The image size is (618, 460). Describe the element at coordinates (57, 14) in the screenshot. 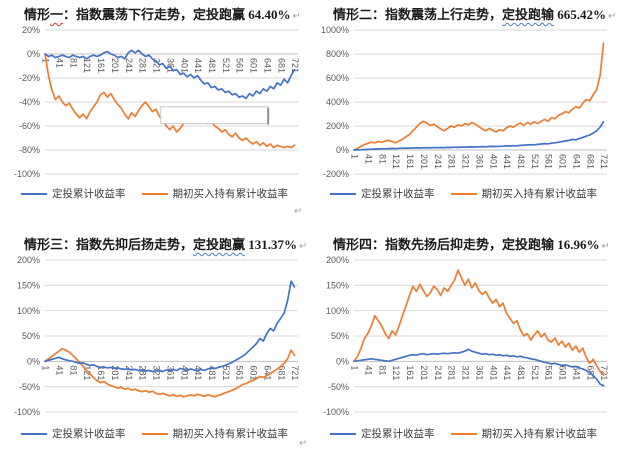

I see `title-segment: 一` at that location.